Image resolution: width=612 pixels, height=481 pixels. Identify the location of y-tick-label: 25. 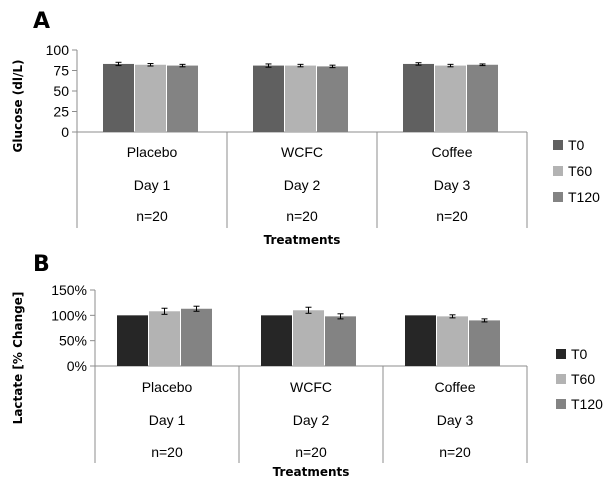
(61, 112).